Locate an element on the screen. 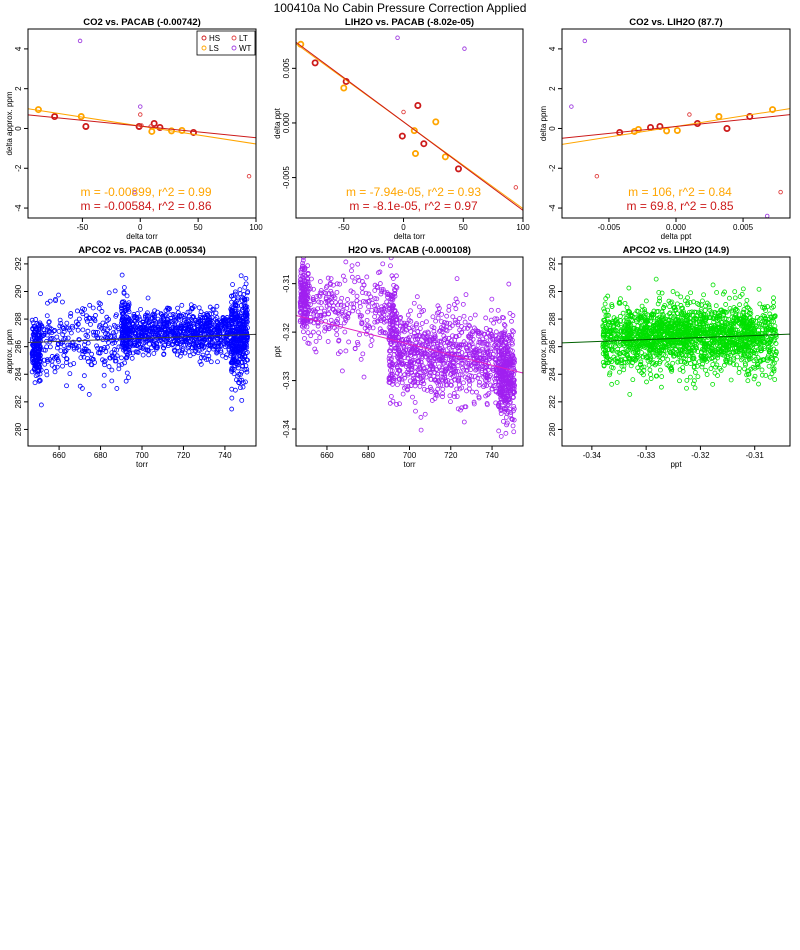 Image resolution: width=800 pixels, height=950 pixels. x-axis-label: delta torr is located at coordinates (142, 236).